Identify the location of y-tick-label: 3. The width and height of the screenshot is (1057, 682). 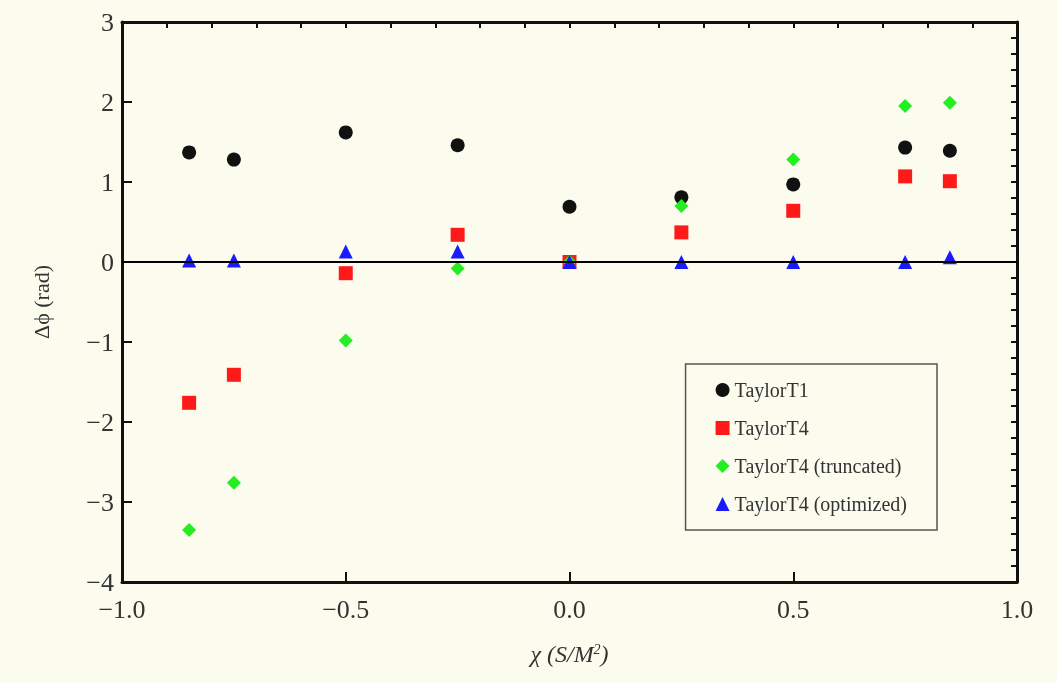
(107, 22).